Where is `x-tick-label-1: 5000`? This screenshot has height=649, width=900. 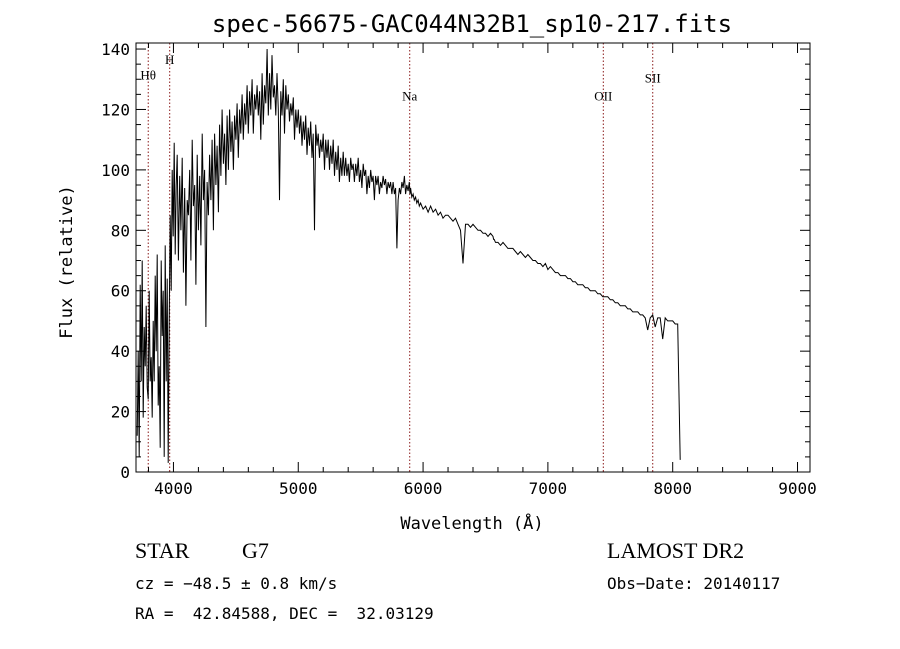
x-tick-label-1: 5000 is located at coordinates (298, 488).